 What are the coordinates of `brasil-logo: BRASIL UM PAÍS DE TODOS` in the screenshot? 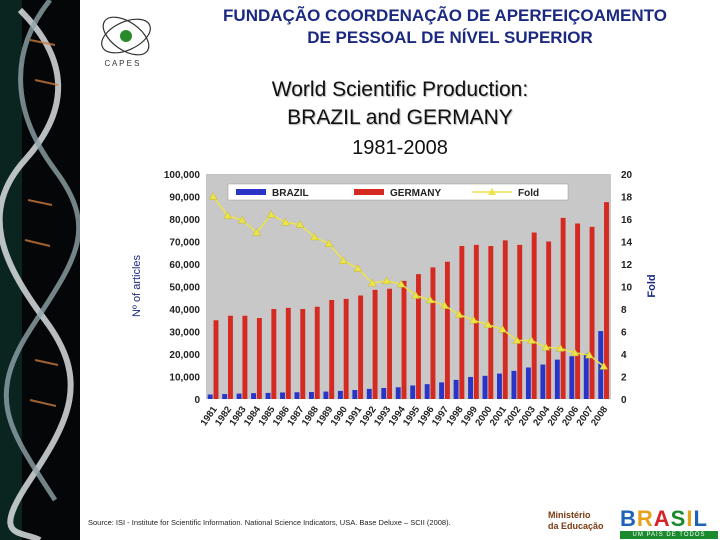 It's located at (670, 523).